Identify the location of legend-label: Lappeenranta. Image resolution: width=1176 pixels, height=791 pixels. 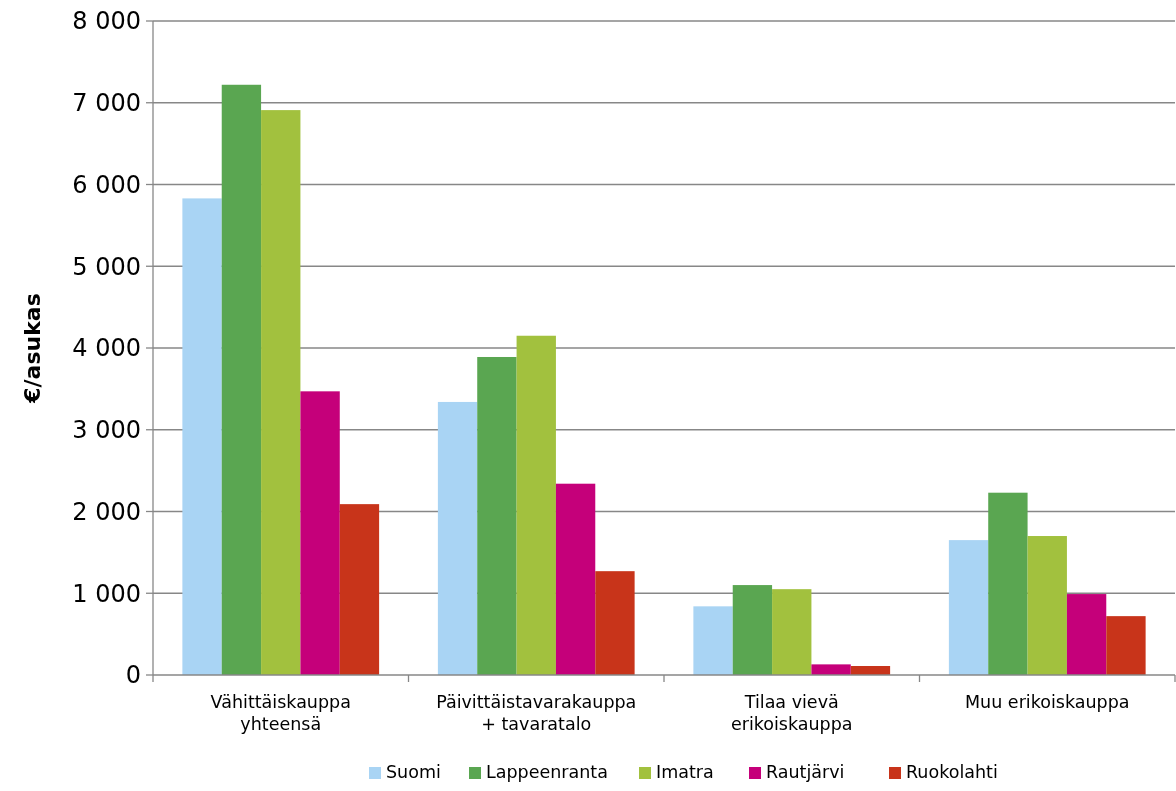
(547, 772).